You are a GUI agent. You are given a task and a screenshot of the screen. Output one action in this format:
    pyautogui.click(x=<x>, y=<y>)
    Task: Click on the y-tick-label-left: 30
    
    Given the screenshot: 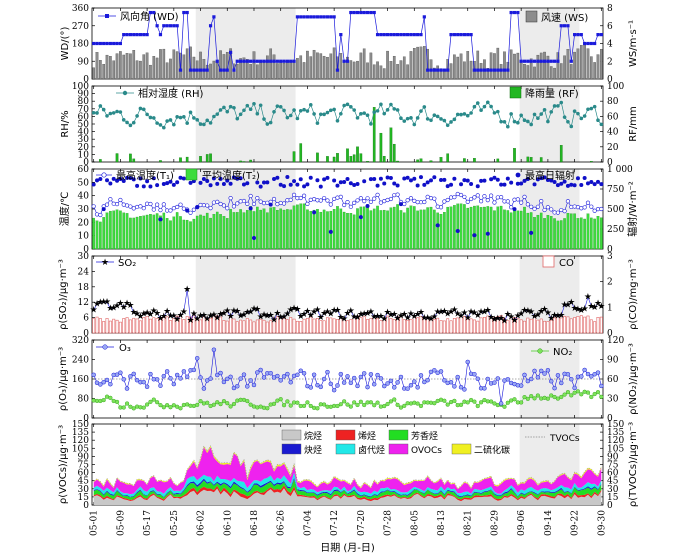 What is the action you would take?
    pyautogui.click(x=84, y=210)
    